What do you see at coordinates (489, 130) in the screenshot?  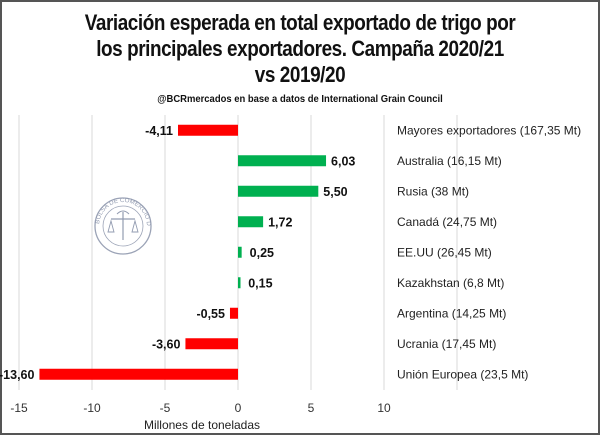 I see `category-label: Mayores exportadores (167,35 Mt)` at bounding box center [489, 130].